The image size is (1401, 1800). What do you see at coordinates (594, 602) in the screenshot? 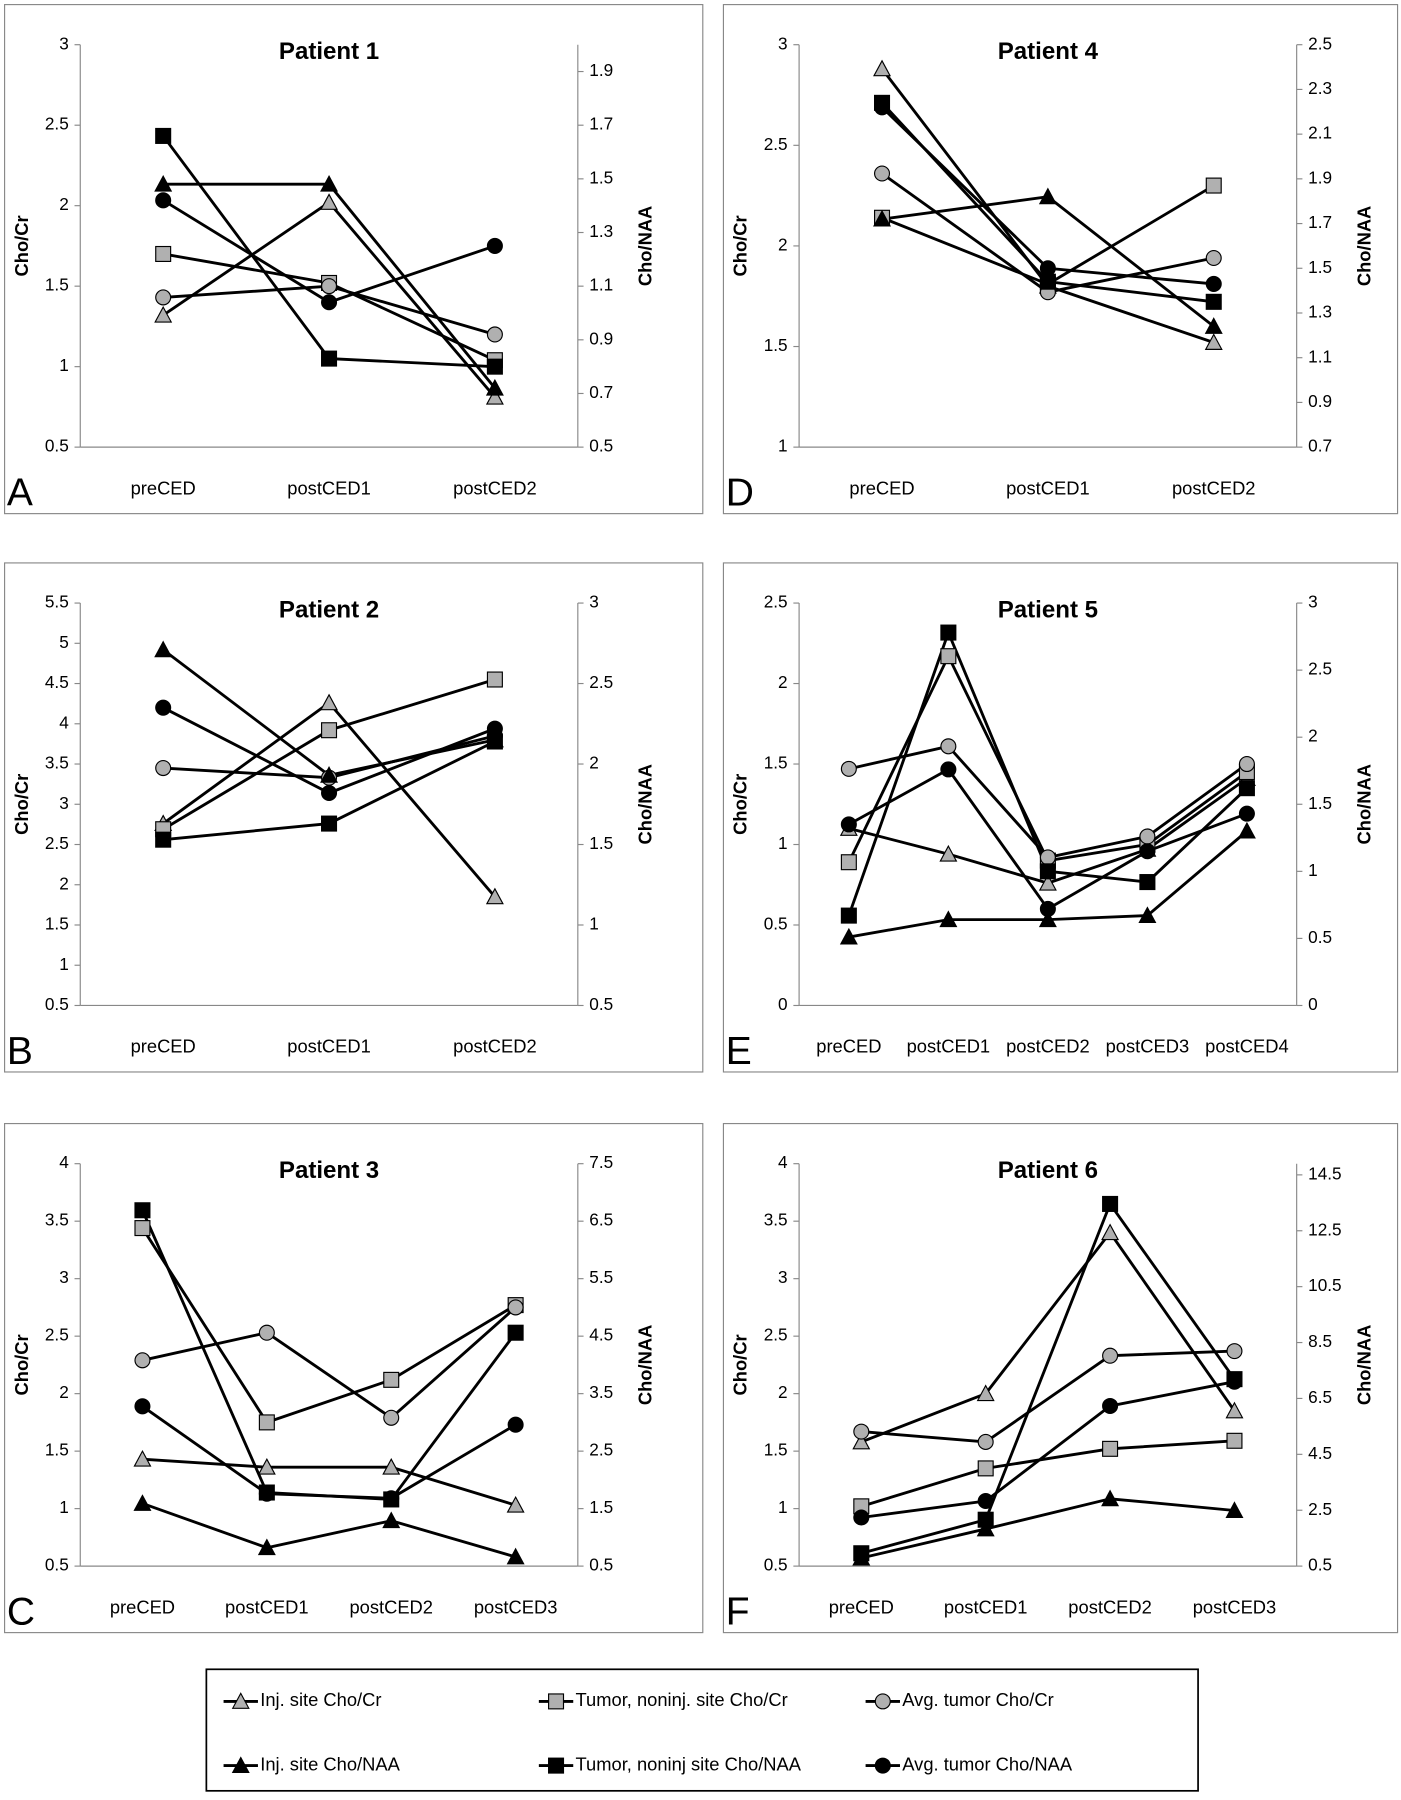
I see `y2-tick-label: 3` at bounding box center [594, 602].